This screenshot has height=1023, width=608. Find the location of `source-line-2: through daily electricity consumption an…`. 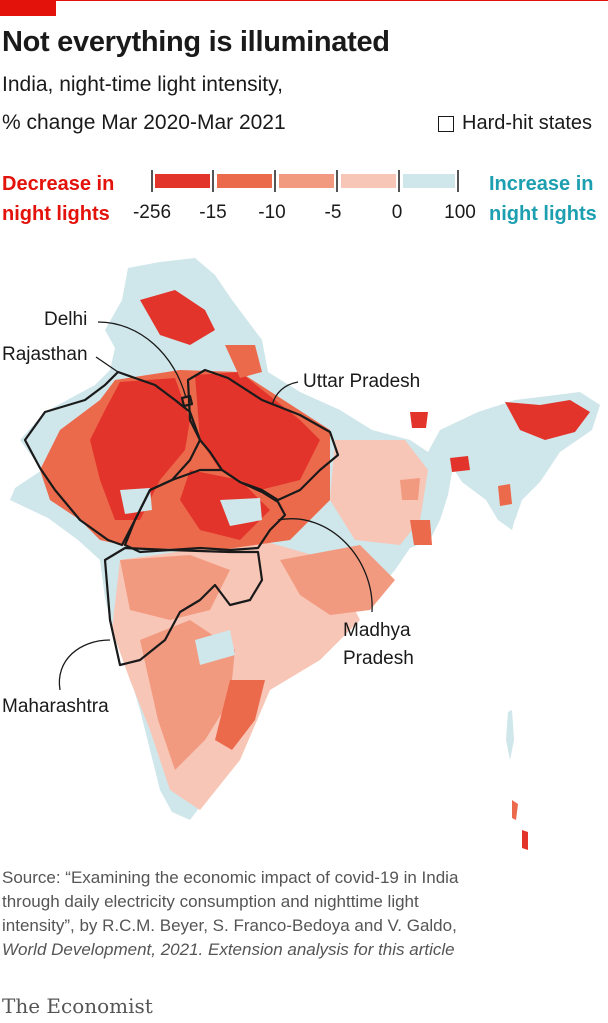

source-line-2: through daily electricity consumption an… is located at coordinates (210, 901).